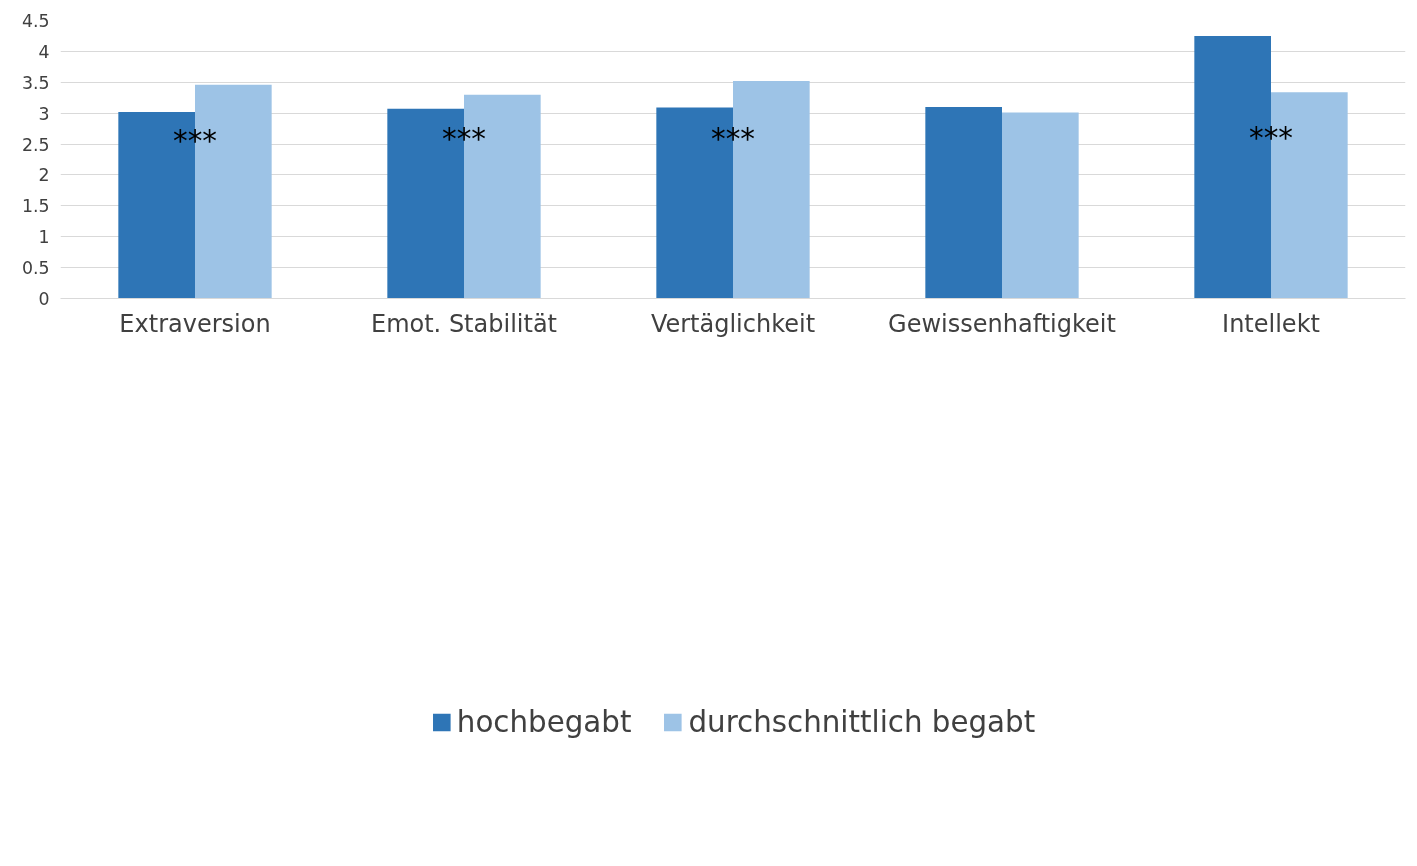  What do you see at coordinates (44, 237) in the screenshot?
I see `y-tick-label: 1` at bounding box center [44, 237].